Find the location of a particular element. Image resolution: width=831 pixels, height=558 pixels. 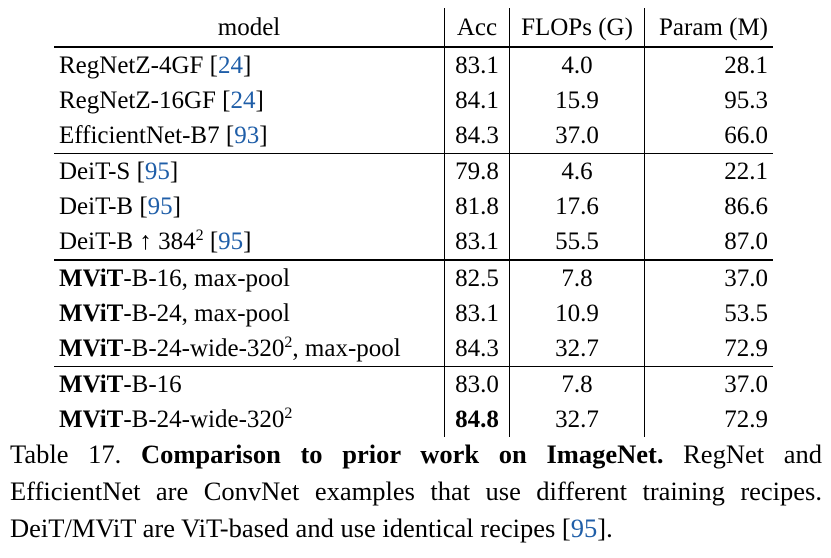

table-row: RegNetZ-4GF [24] 83.1 4.0 28.1 is located at coordinates (413, 65).